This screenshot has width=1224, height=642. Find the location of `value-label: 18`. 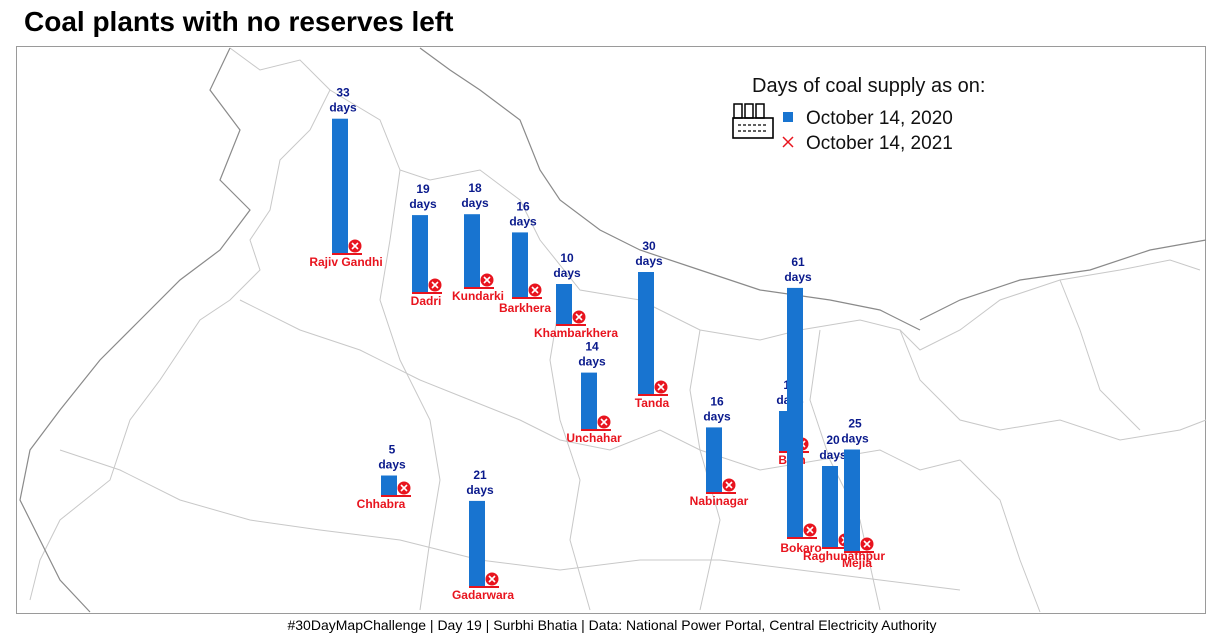

value-label: 18 is located at coordinates (475, 188).